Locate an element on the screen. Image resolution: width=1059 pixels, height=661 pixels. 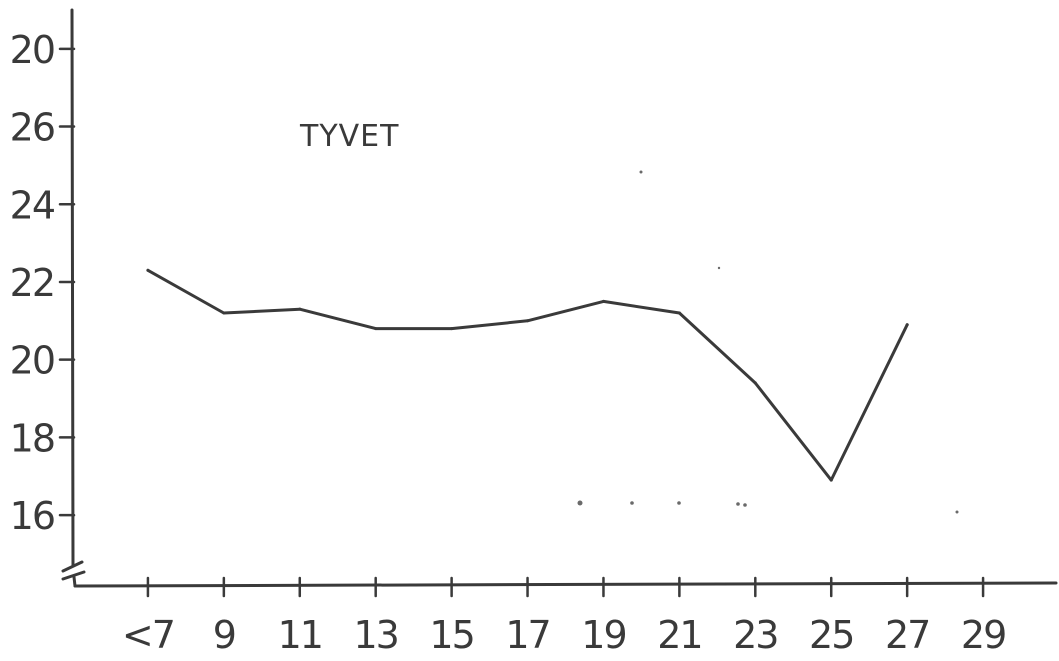
x-tick-label: 15 is located at coordinates (451, 635).